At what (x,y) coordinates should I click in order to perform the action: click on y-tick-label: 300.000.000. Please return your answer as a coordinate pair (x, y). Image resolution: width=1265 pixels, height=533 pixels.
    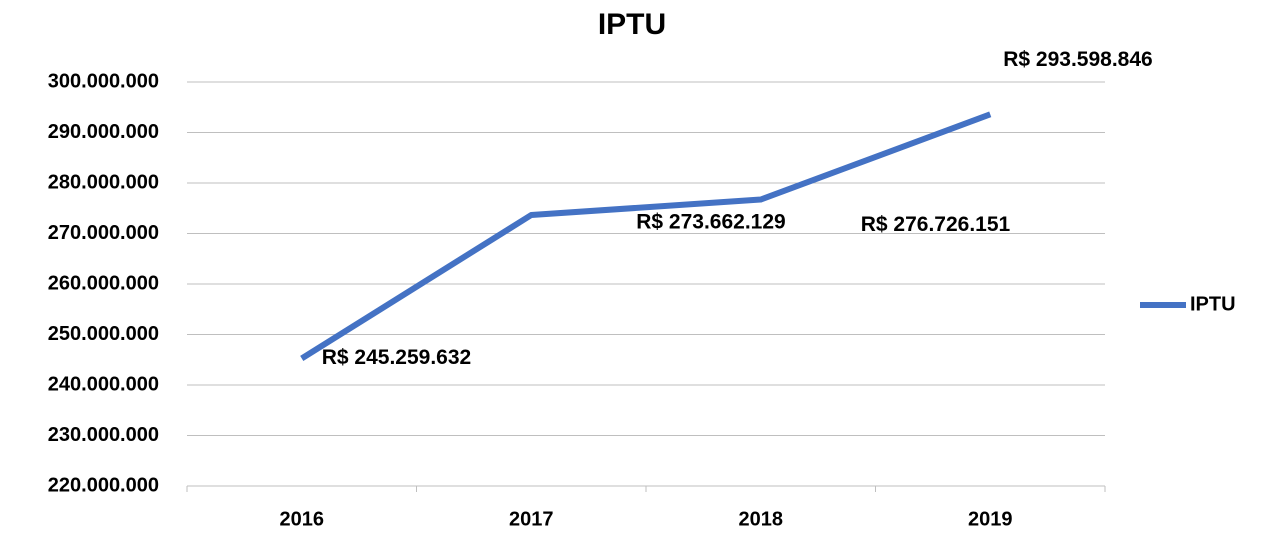
    Looking at the image, I should click on (103, 81).